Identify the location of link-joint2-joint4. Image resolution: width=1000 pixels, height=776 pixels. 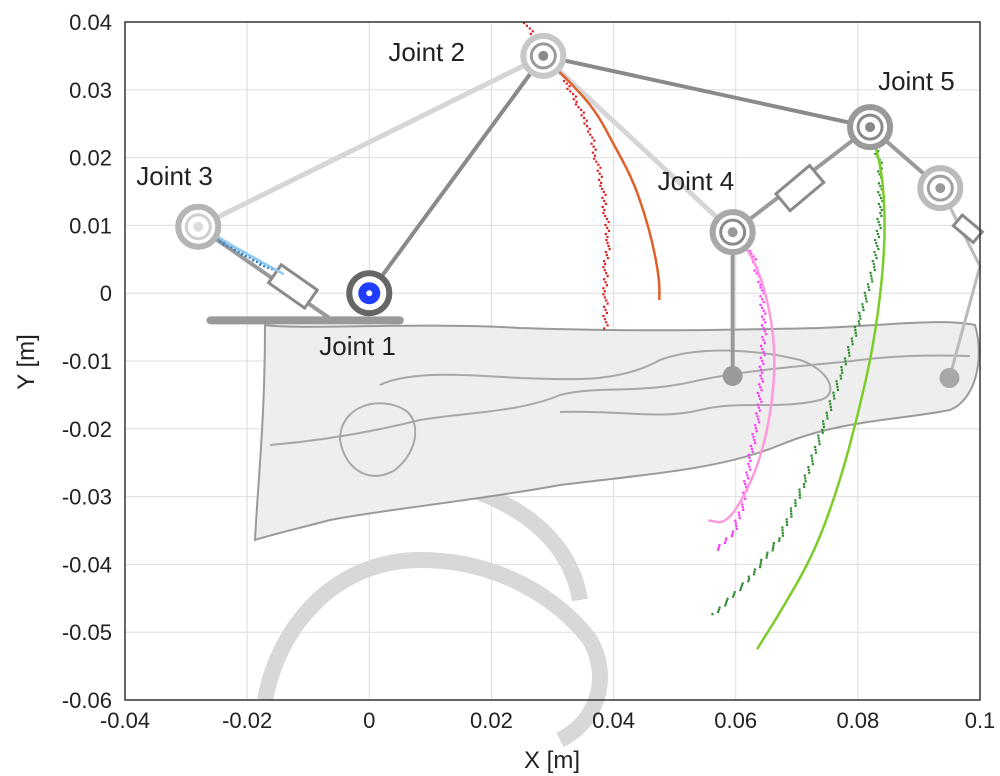
(637, 144).